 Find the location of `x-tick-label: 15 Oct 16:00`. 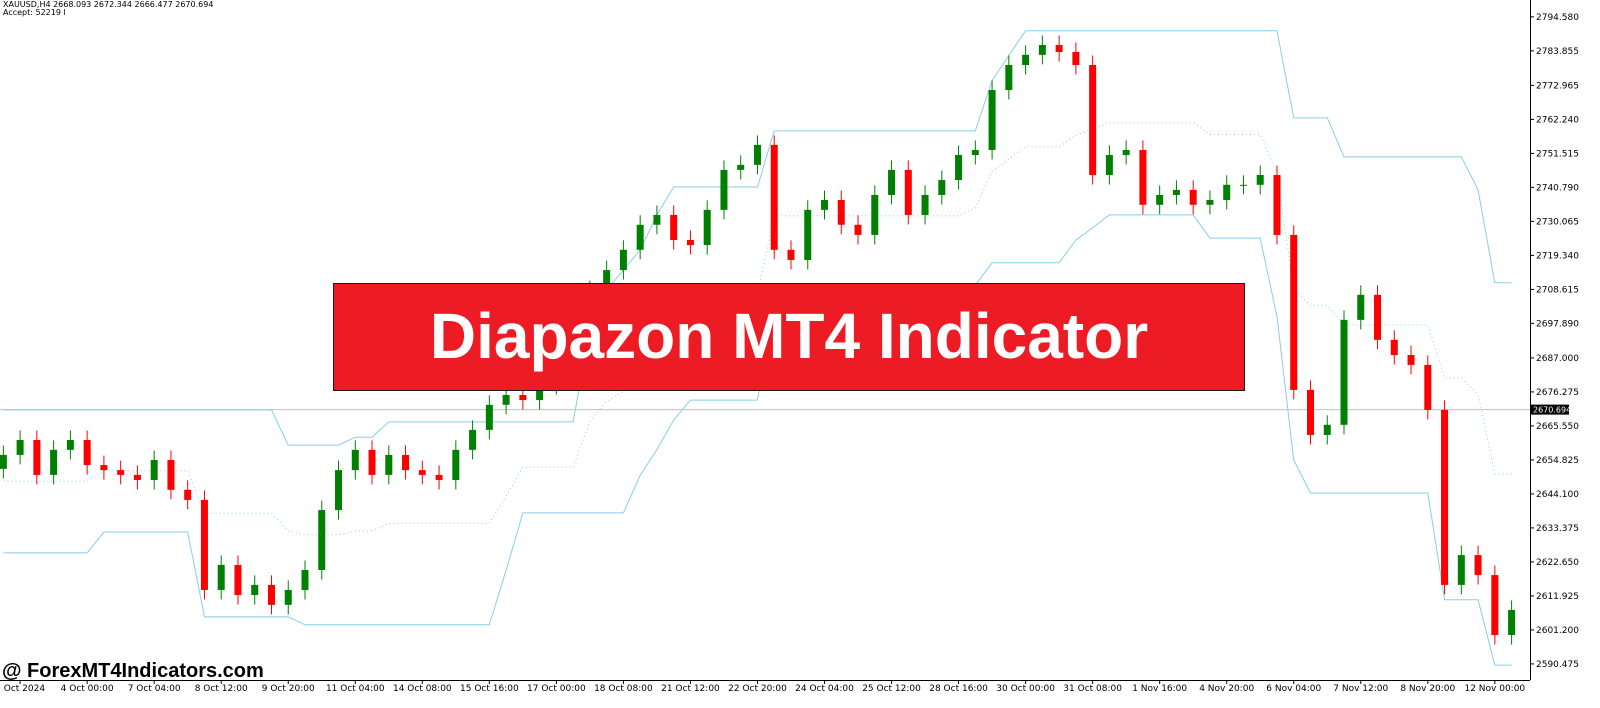

x-tick-label: 15 Oct 16:00 is located at coordinates (489, 689).